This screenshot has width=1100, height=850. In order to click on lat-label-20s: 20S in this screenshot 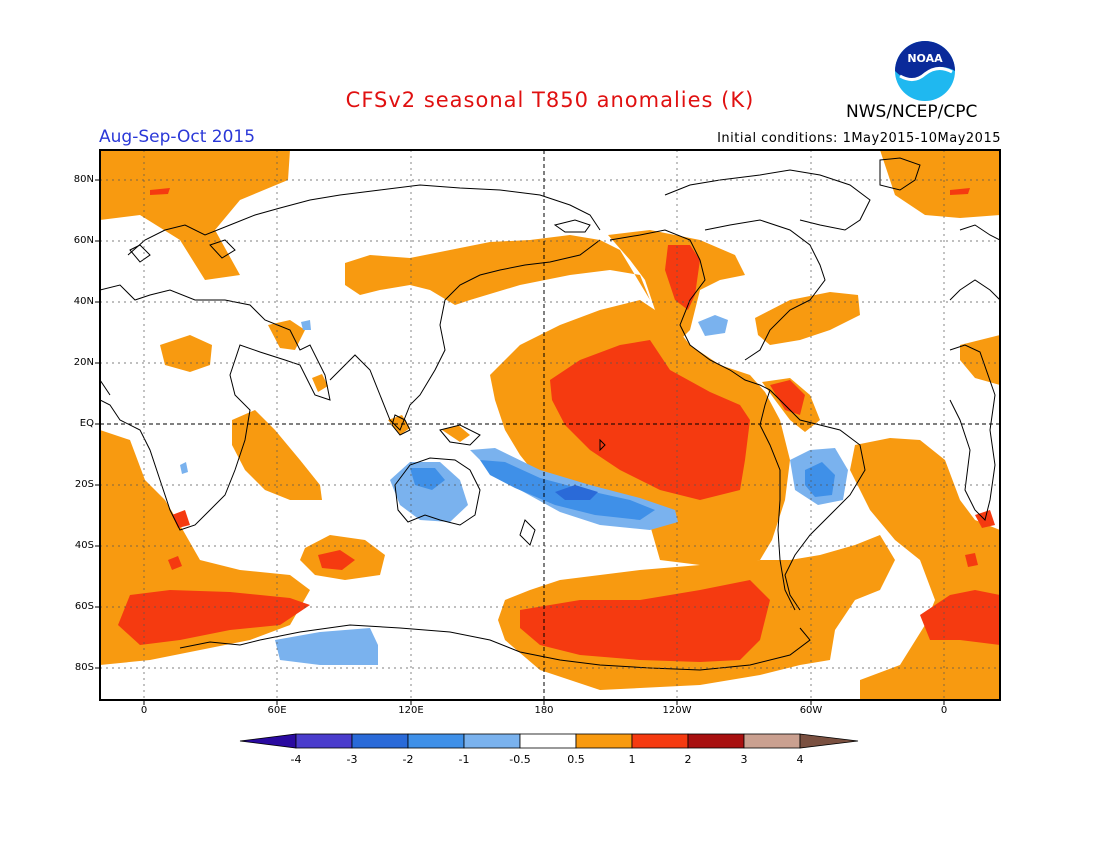, I will do `click(84, 484)`.